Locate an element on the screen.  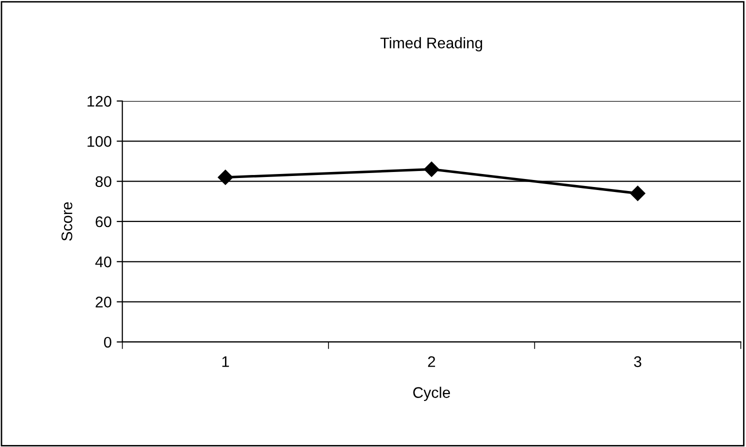
chart-title: Timed Reading is located at coordinates (431, 44).